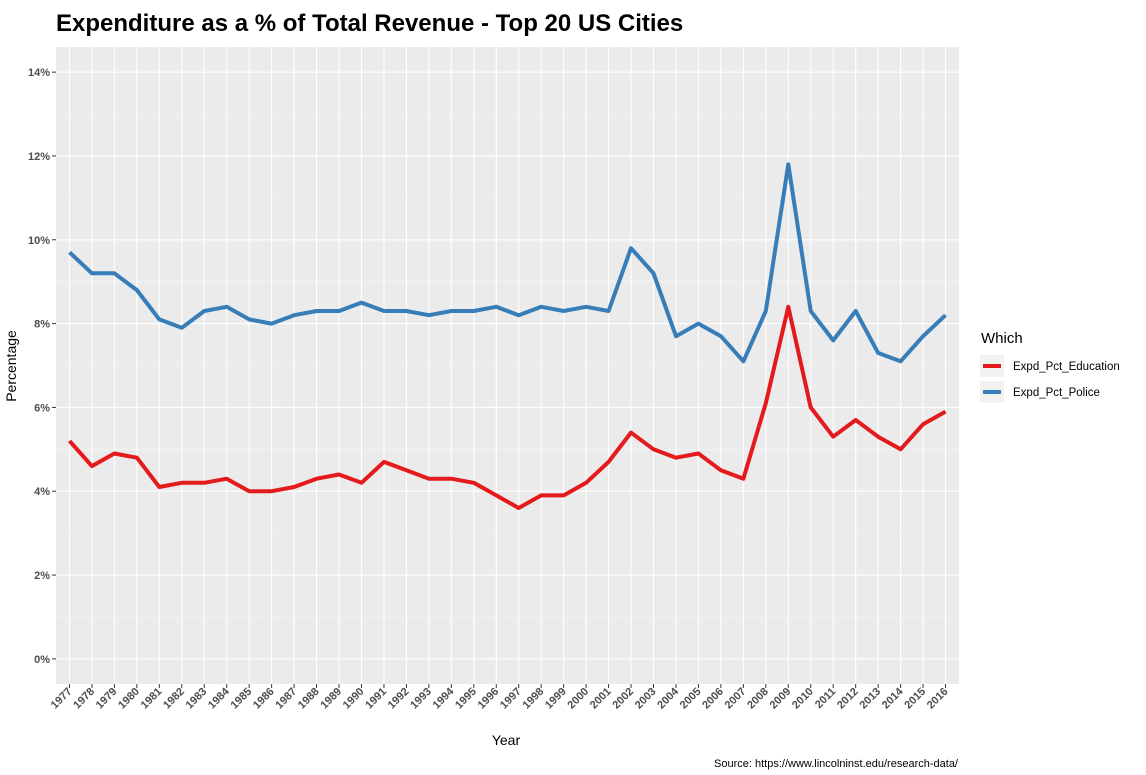  I want to click on x-tick-label: 1993, so click(421, 699).